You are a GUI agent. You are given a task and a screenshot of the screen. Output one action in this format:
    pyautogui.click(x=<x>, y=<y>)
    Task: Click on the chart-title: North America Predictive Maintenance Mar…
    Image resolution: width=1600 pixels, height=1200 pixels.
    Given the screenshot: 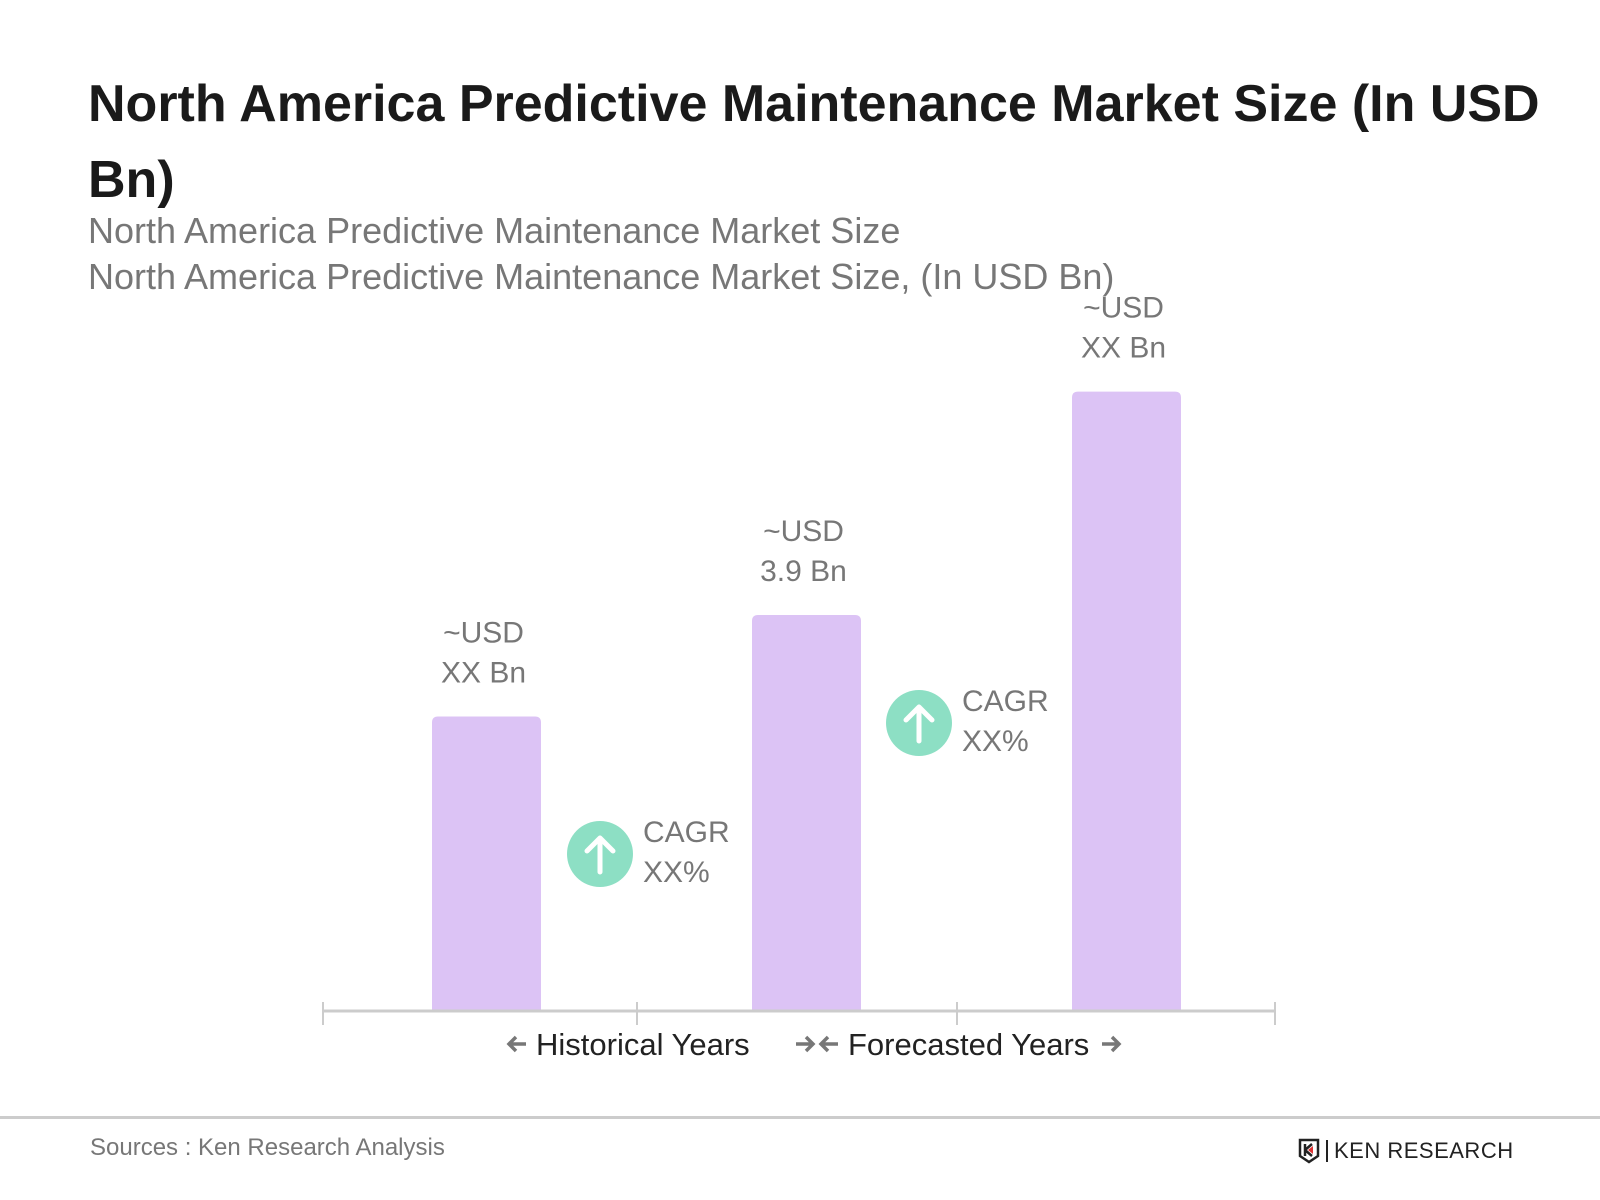 What is the action you would take?
    pyautogui.click(x=814, y=142)
    